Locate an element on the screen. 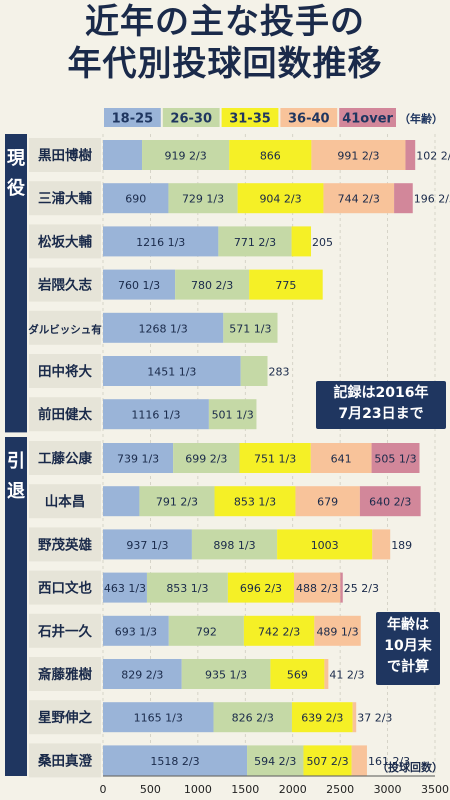  age-calculation-note: 年齢は 10月末 で計算 is located at coordinates (408, 648).